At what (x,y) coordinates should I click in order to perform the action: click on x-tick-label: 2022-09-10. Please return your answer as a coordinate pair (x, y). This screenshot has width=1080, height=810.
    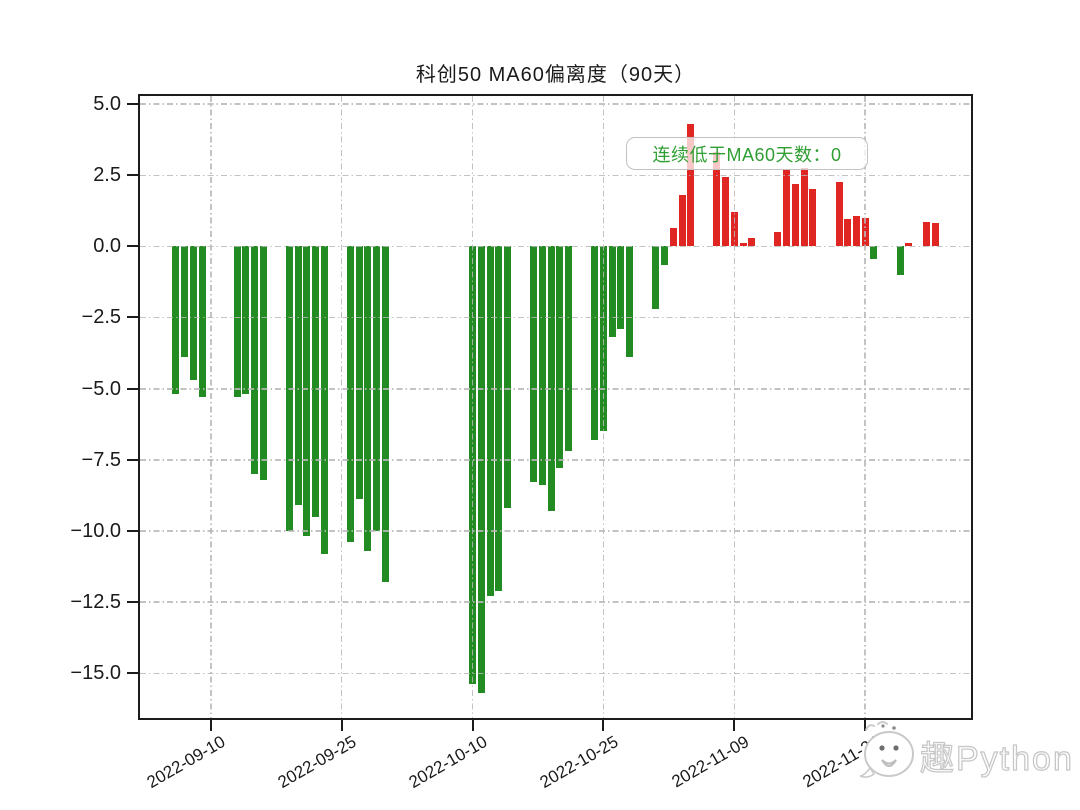
    Looking at the image, I should click on (186, 762).